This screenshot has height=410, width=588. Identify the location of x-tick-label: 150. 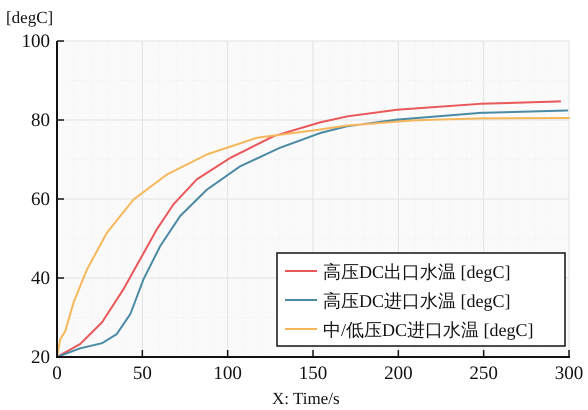
(313, 373).